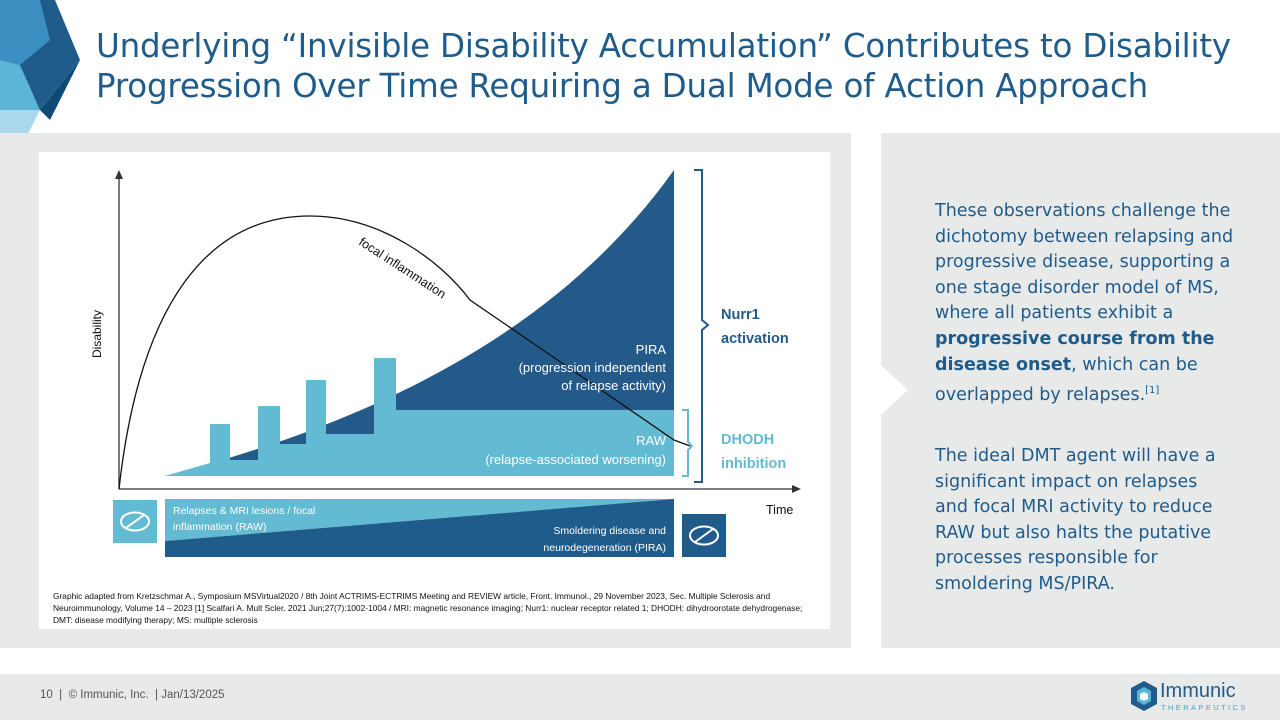  I want to click on raw-label: RAW, so click(651, 440).